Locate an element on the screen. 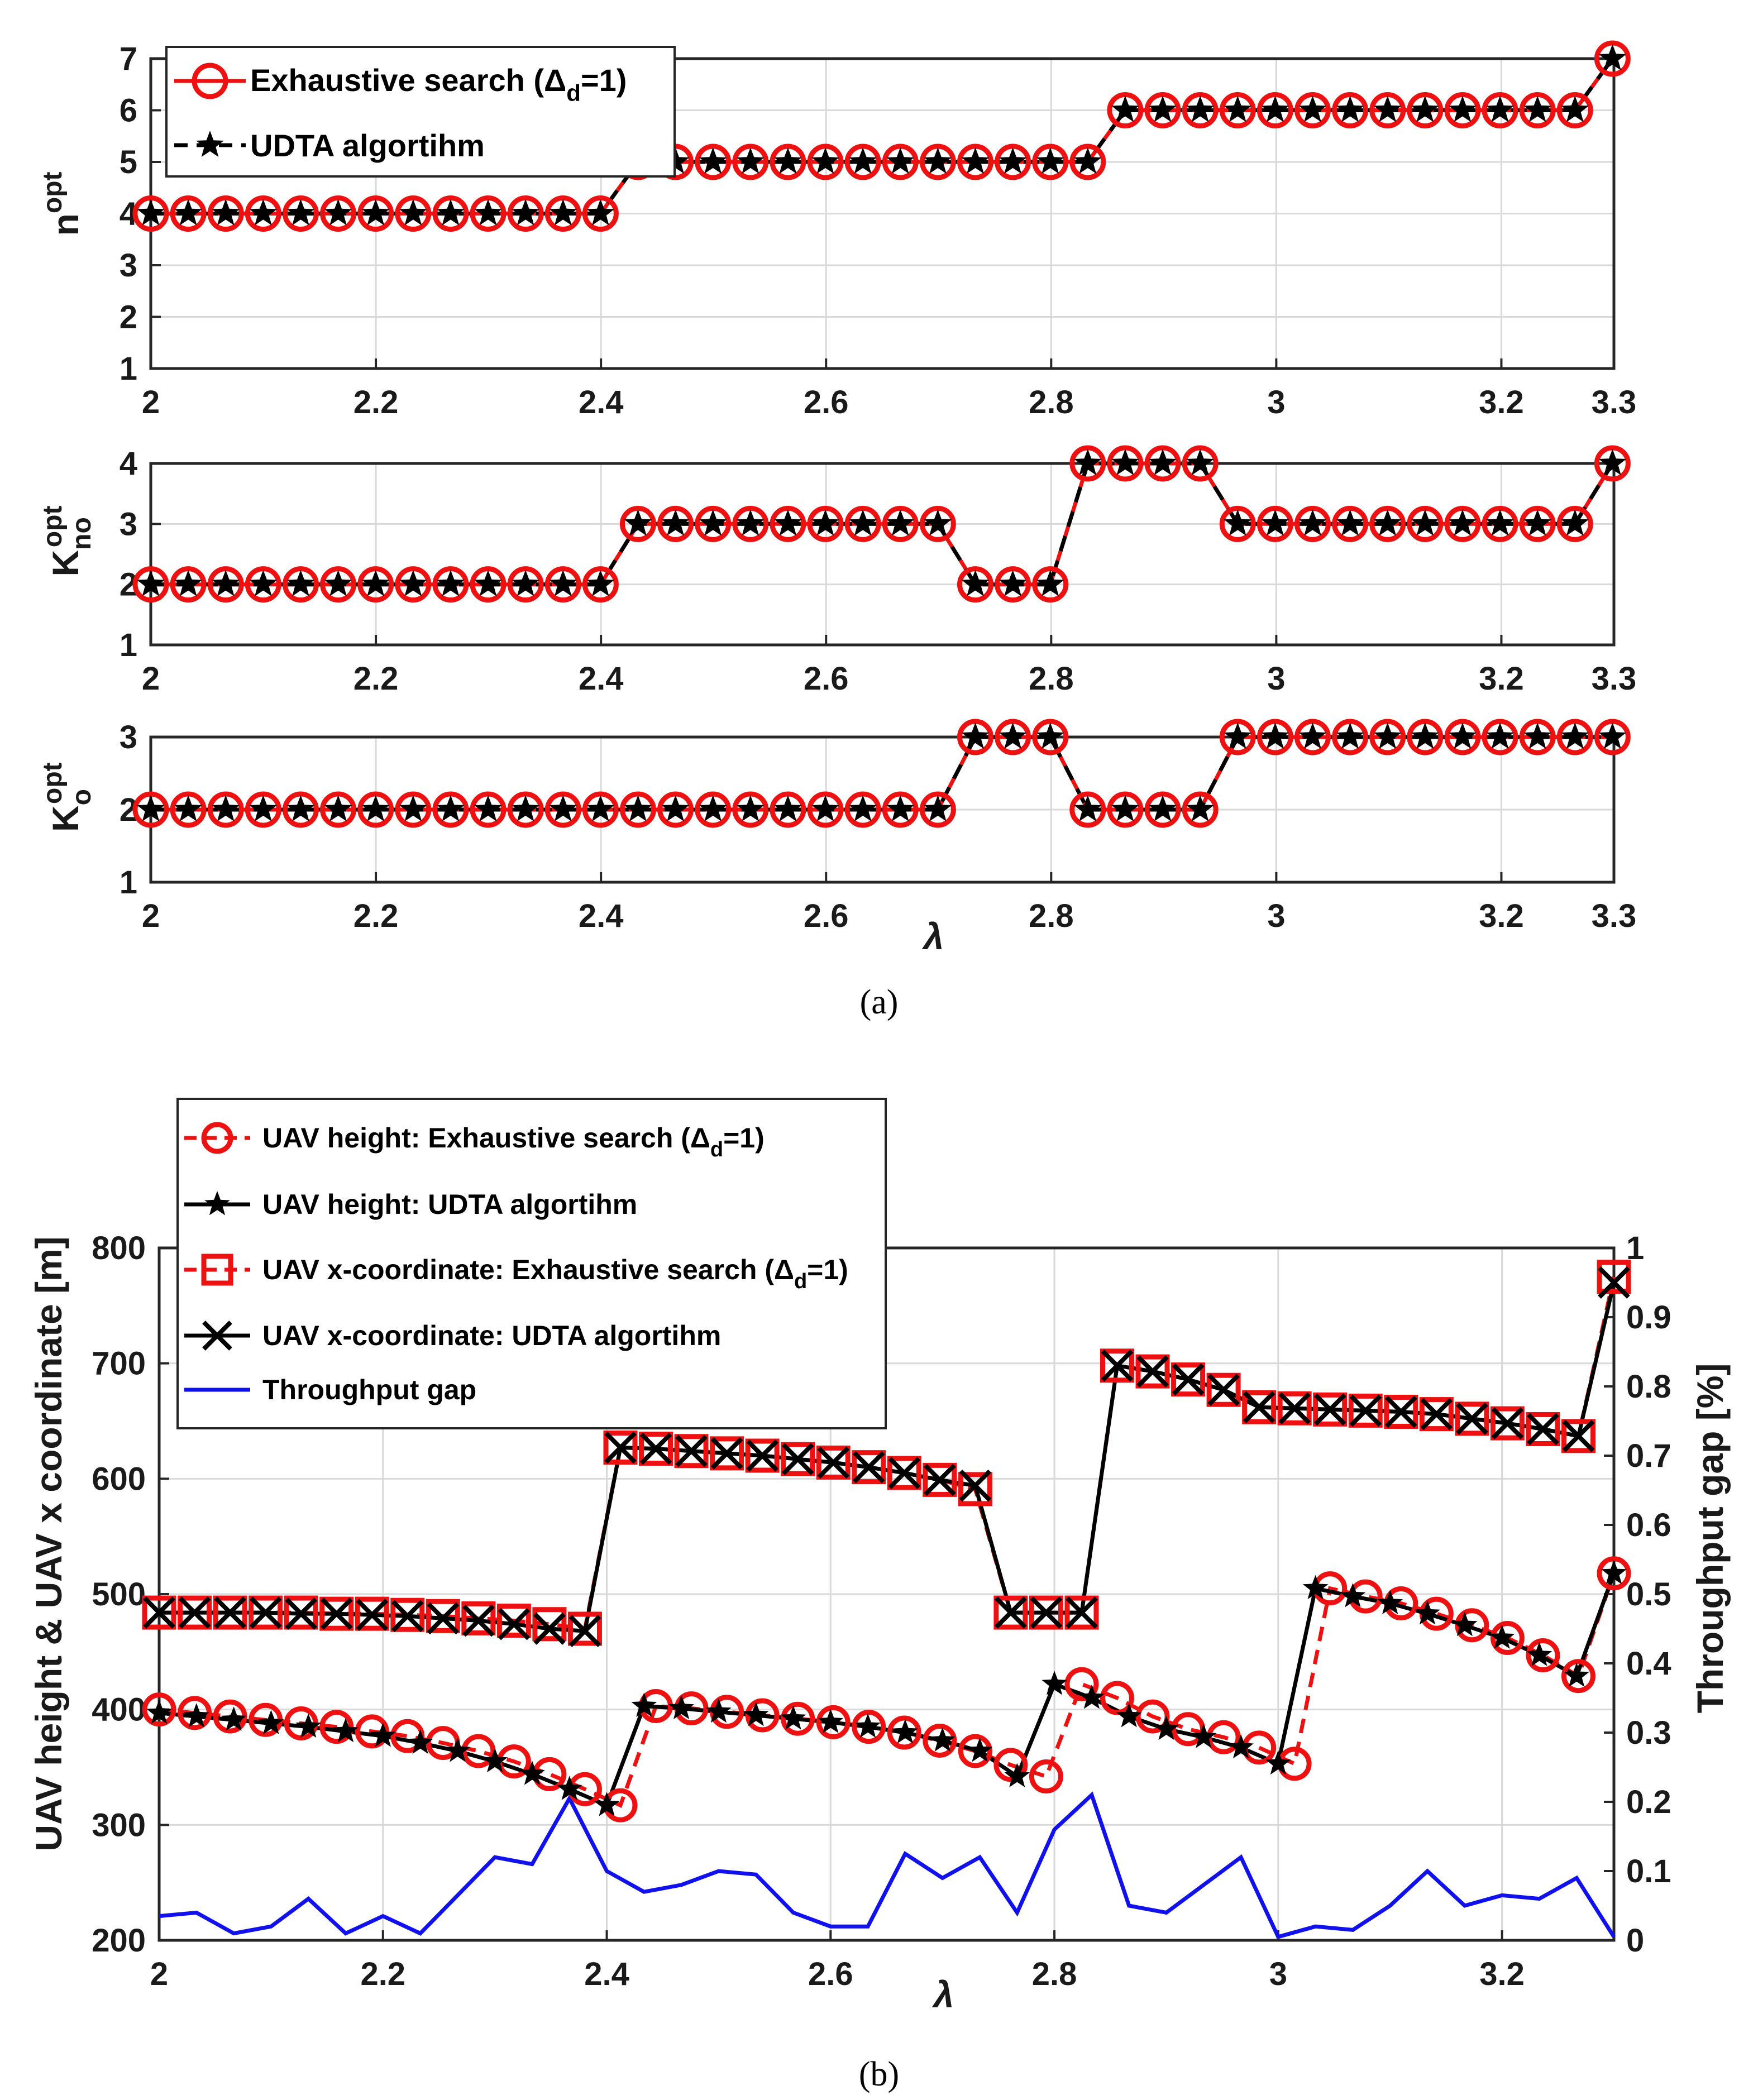 The width and height of the screenshot is (1758, 2100). legend-label: UAV x-coordinate: UDTA algortihm is located at coordinates (491, 1335).